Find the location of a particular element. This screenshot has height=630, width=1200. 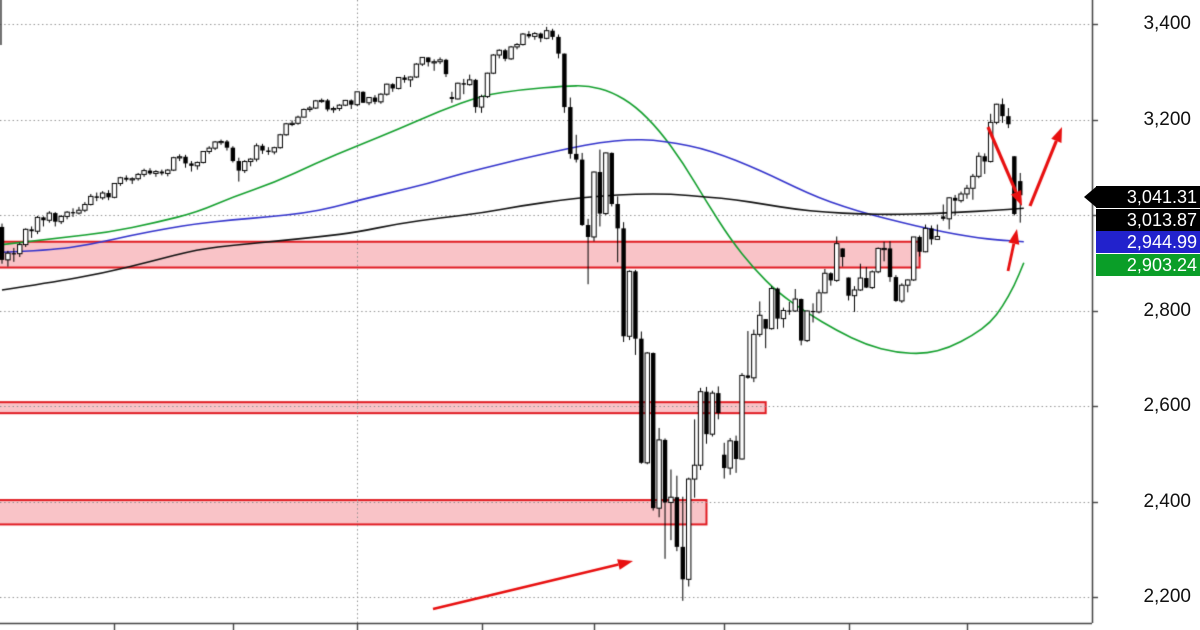

price-badge-ma-blue: 2,944.99 is located at coordinates (1148, 242).